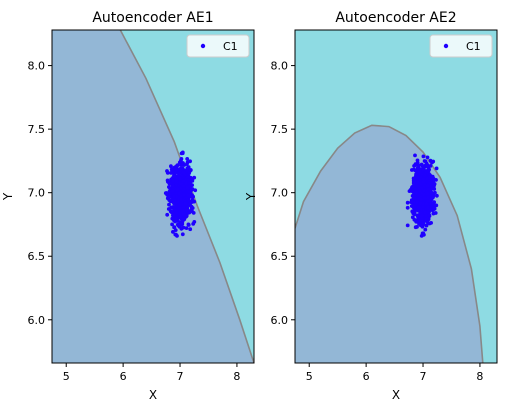 The width and height of the screenshot is (508, 409). Describe the element at coordinates (152, 18) in the screenshot. I see `ae1-title: Autoencoder AE1` at that location.